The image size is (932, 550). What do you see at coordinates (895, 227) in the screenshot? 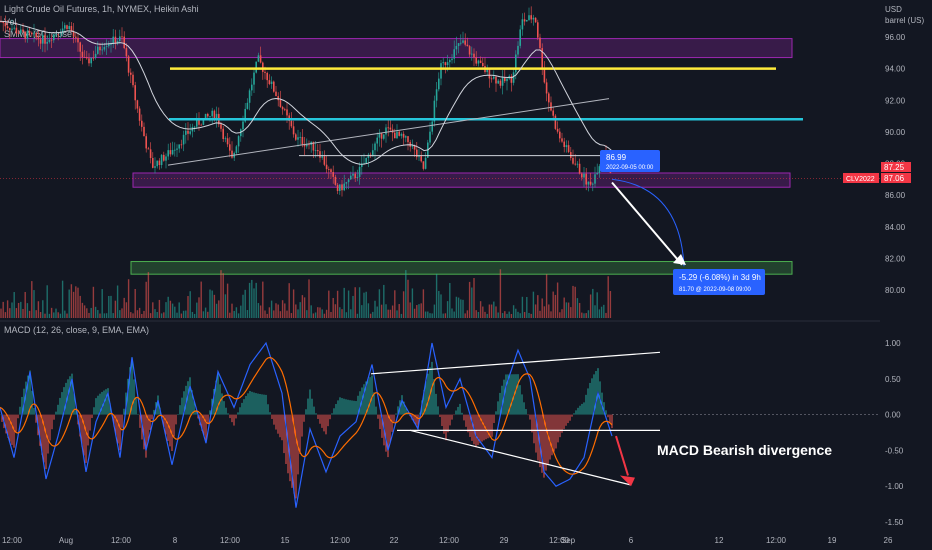
I see `price-tick-label: 84.00` at bounding box center [895, 227].